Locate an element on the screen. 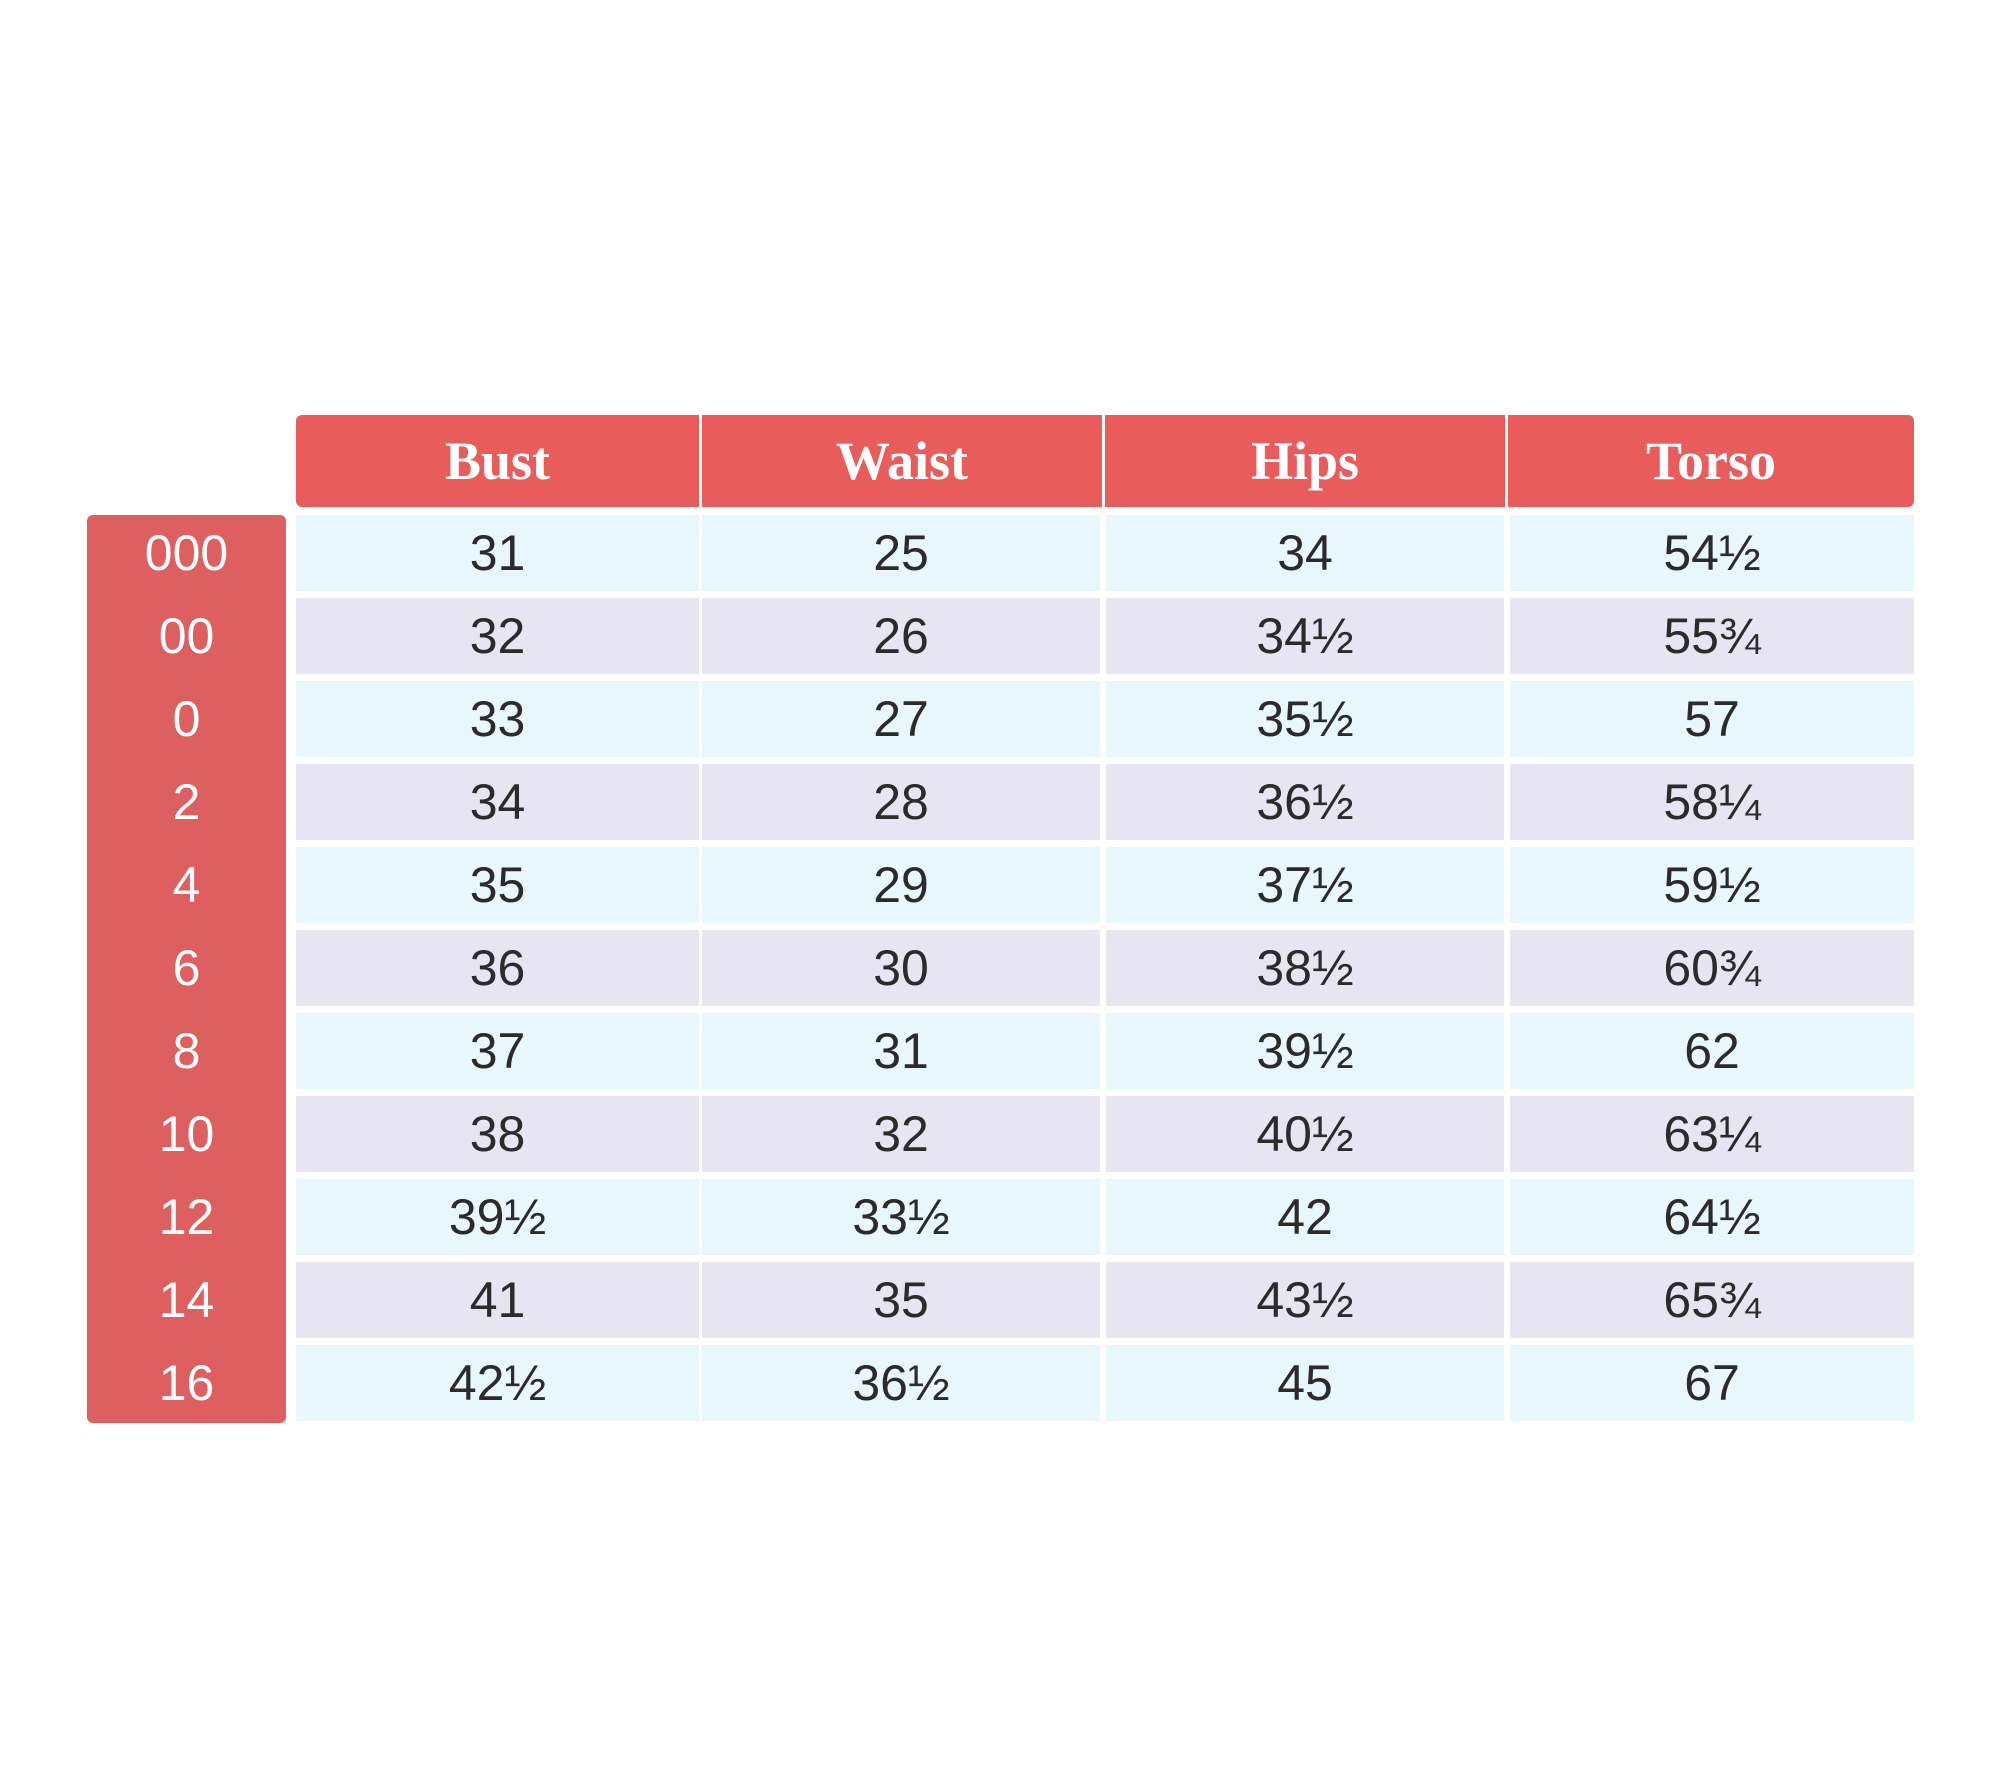  table-row: 14 41 35 43½ 65¾ is located at coordinates (1000, 1300).